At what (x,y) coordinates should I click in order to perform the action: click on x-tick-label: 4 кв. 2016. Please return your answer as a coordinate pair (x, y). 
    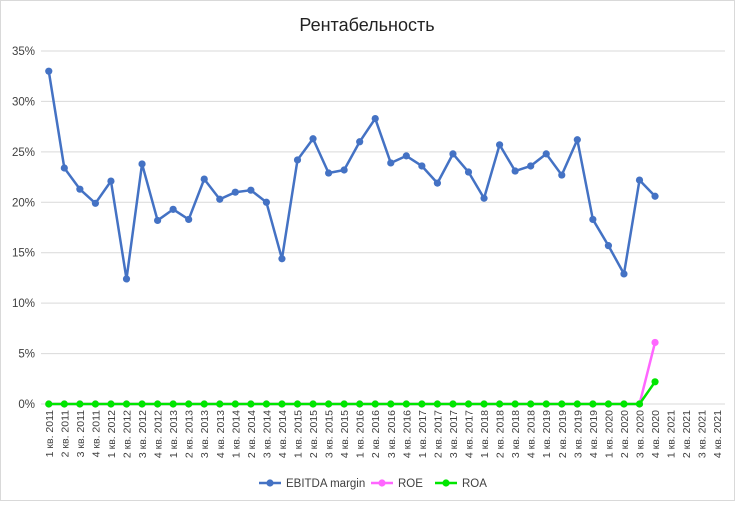
    Looking at the image, I should click on (407, 434).